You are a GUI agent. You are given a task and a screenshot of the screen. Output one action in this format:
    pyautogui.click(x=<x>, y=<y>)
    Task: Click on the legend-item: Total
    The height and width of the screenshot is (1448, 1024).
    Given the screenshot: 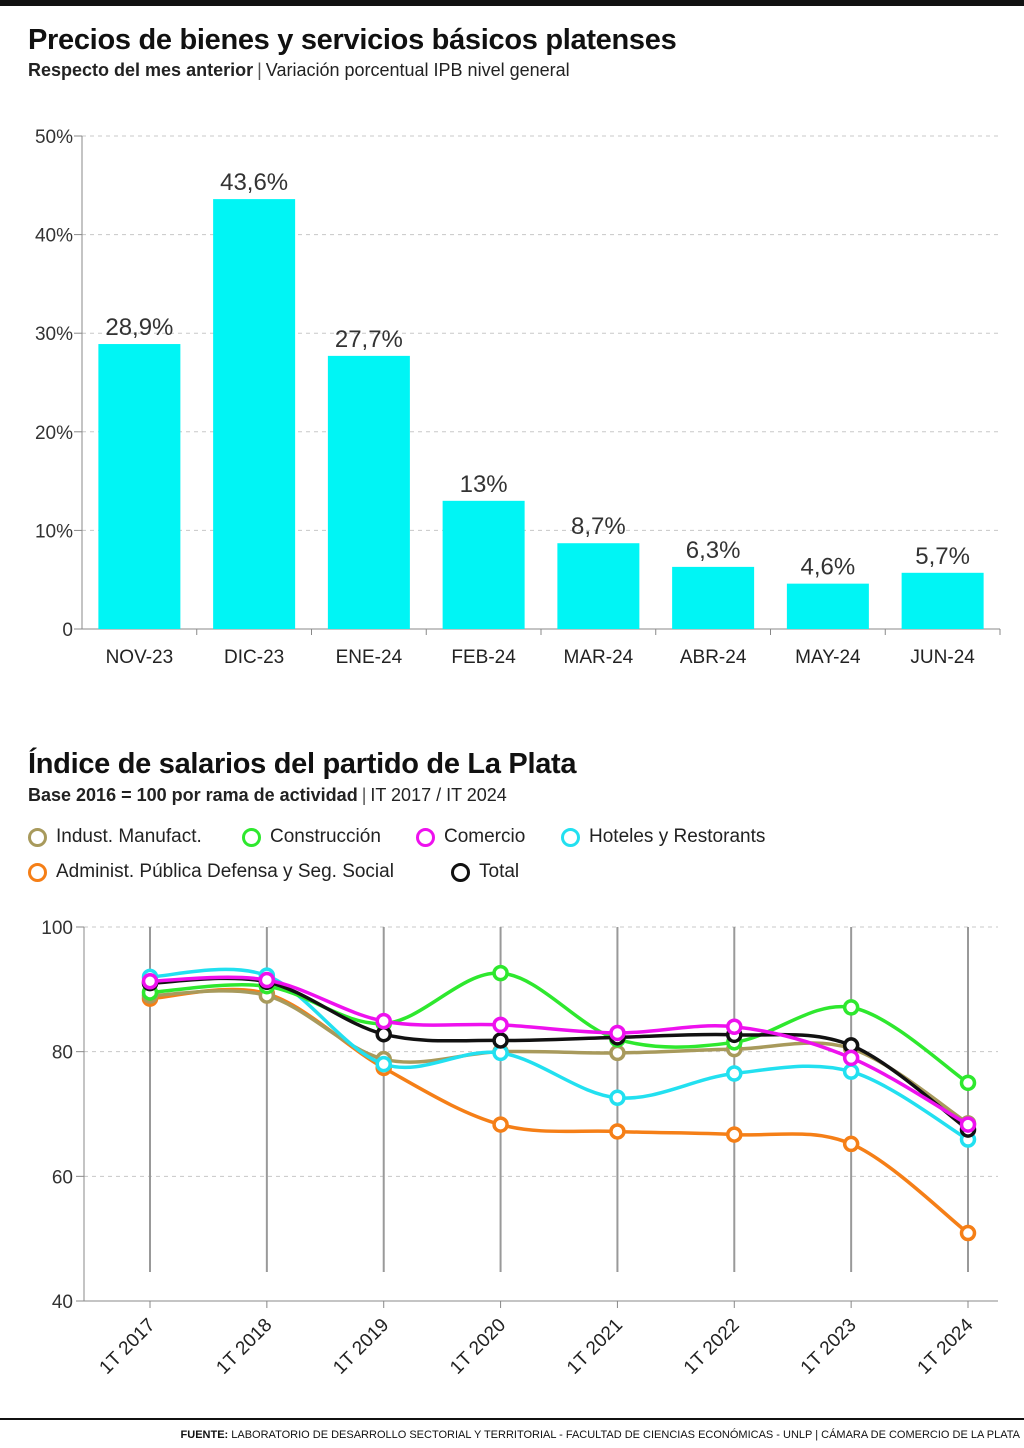 What is the action you would take?
    pyautogui.click(x=485, y=872)
    